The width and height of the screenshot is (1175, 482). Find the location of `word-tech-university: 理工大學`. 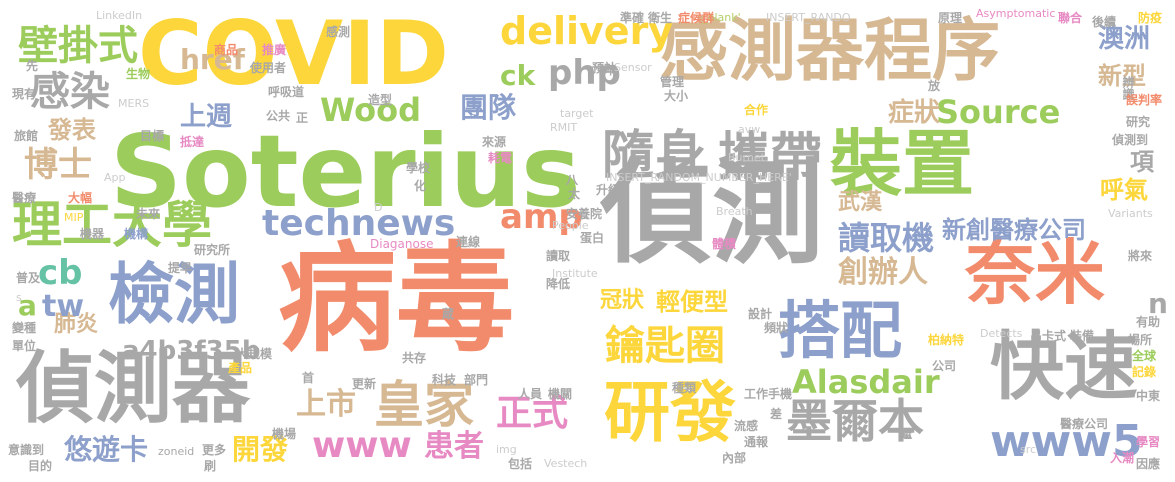

word-tech-university: 理工大學 is located at coordinates (112, 225).